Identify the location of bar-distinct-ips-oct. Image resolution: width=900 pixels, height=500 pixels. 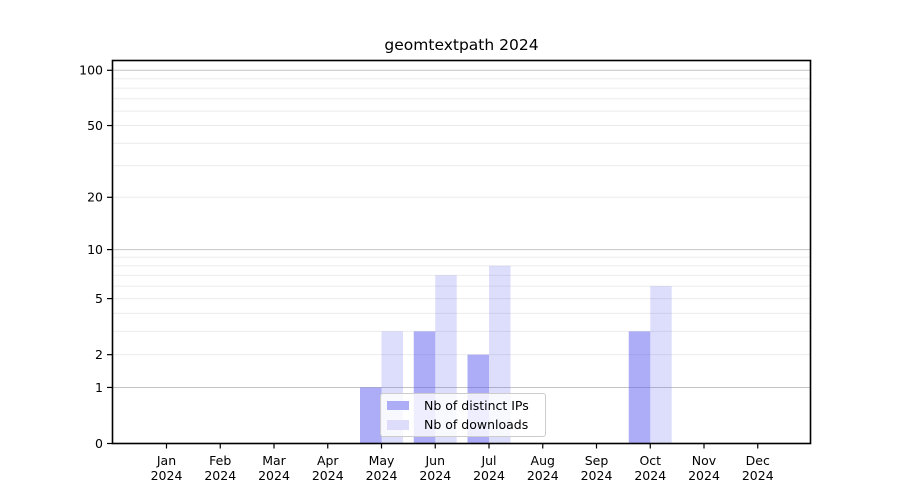
(639, 387).